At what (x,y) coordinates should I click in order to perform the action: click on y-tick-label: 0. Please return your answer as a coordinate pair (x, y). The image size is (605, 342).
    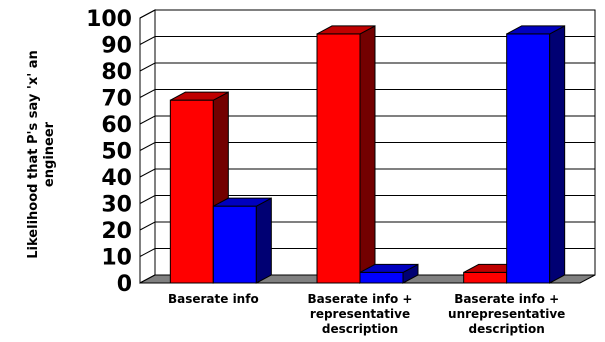
    Looking at the image, I should click on (124, 284).